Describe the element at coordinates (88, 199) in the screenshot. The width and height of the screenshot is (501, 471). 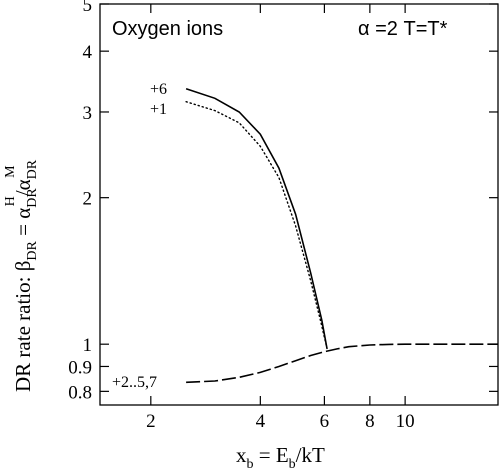
I see `y-tick-label-2: 2` at that location.